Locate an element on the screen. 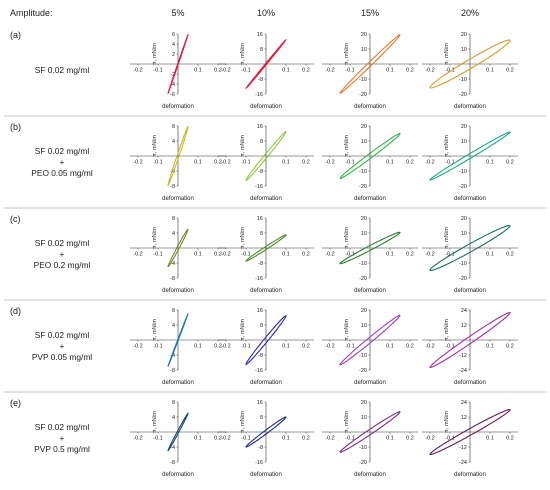  sample-description-line: + is located at coordinates (62, 438).